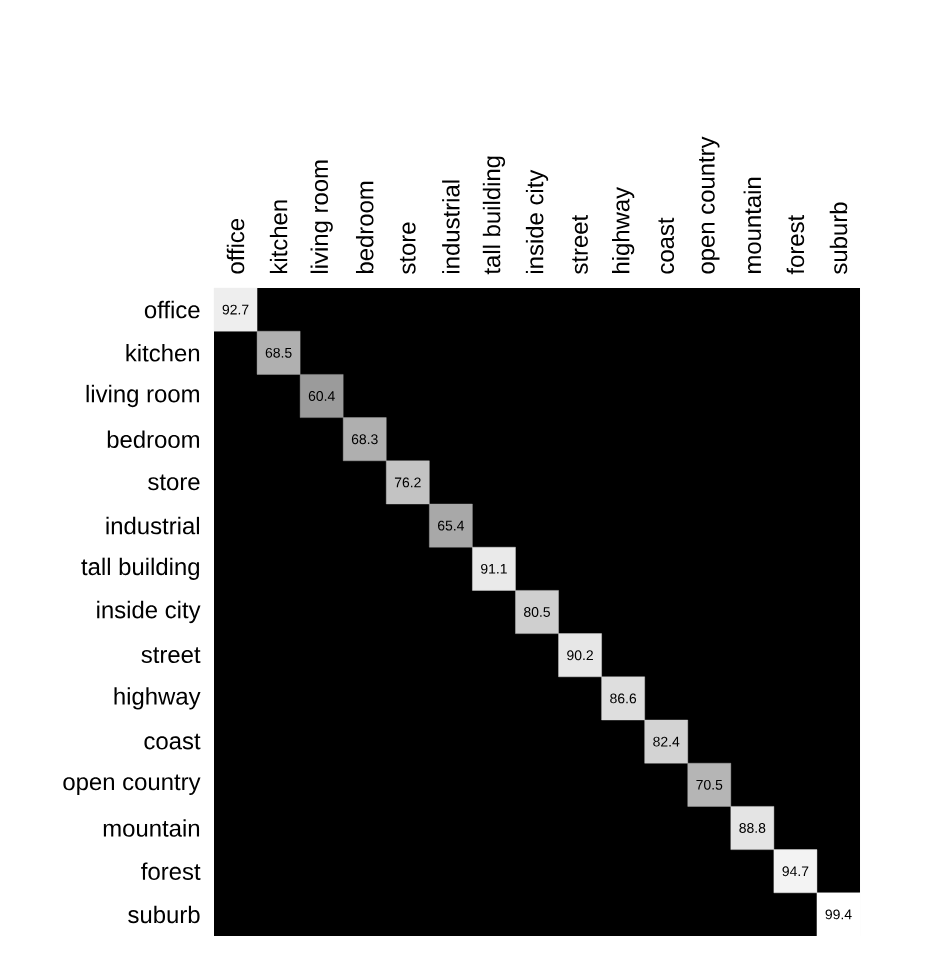  Describe the element at coordinates (364, 227) in the screenshot. I see `x-tick-label: bedroom` at that location.